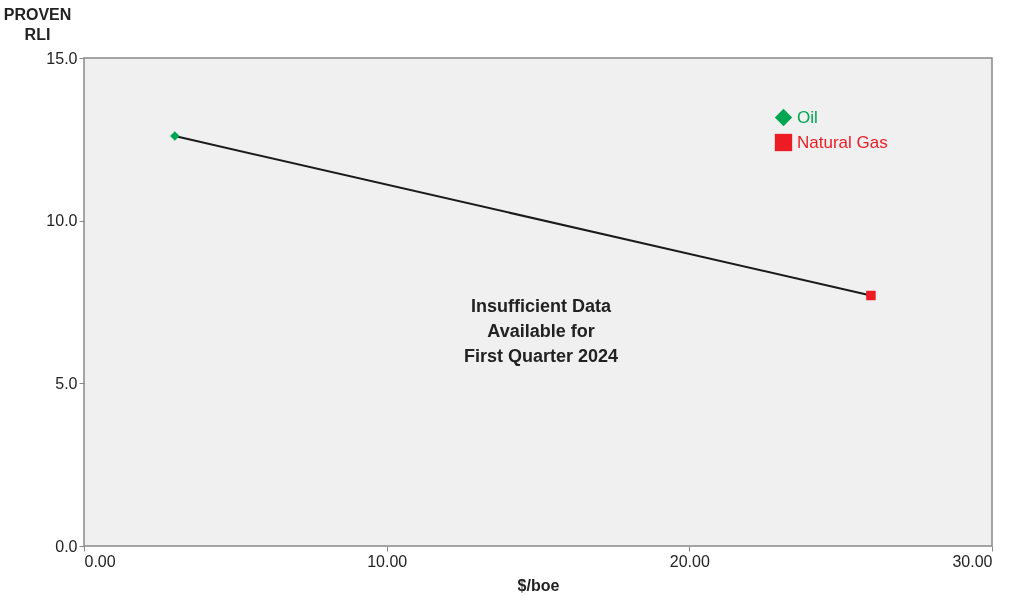  Describe the element at coordinates (842, 142) in the screenshot. I see `legend-label: Natural Gas` at that location.